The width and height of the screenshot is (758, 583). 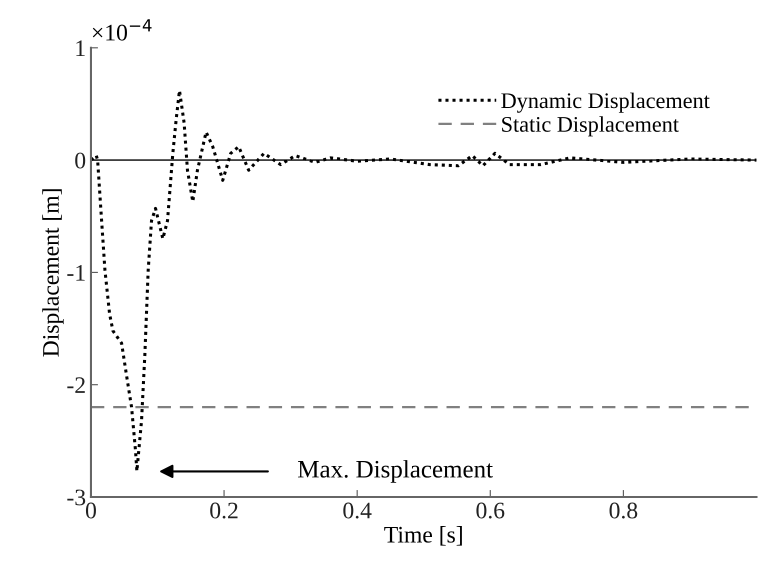 I want to click on x-tick-label: 0.8, so click(x=624, y=510).